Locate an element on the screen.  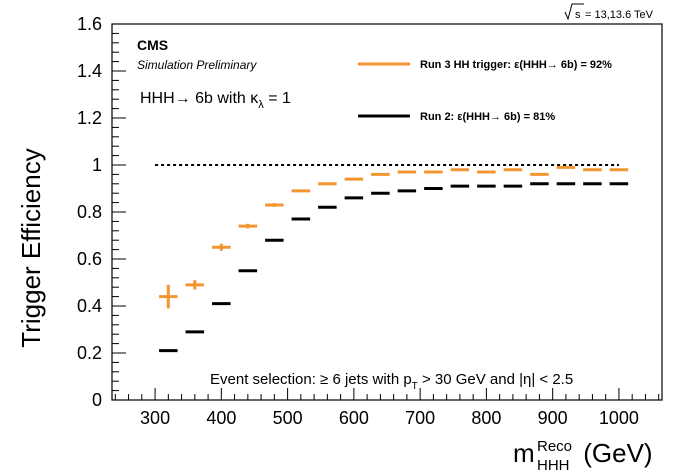
energy-value: = 13,13.6 TeV is located at coordinates (619, 15).